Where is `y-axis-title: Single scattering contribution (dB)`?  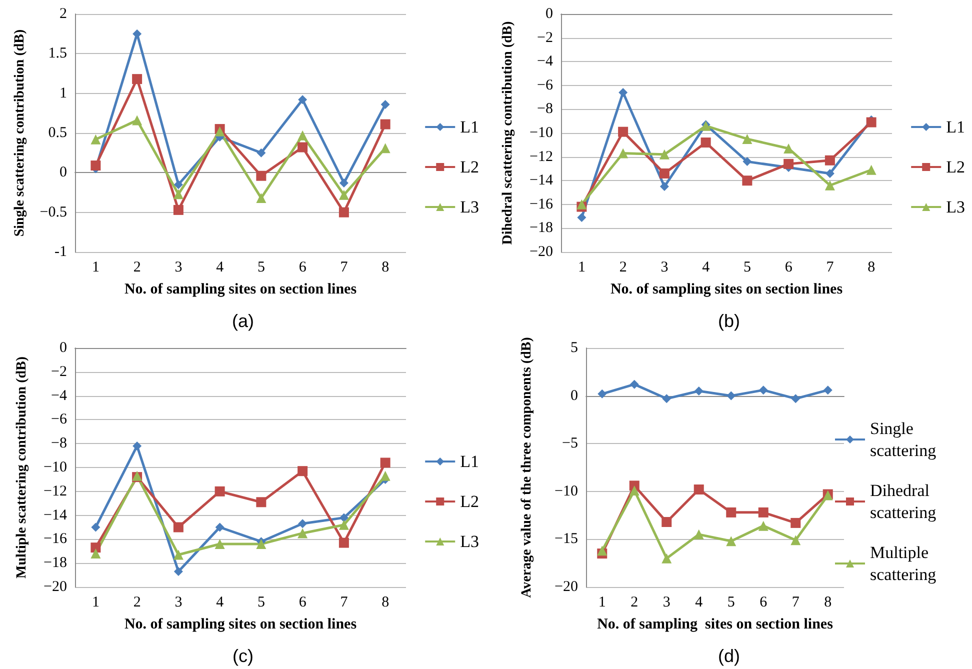
y-axis-title: Single scattering contribution (dB) is located at coordinates (20, 133).